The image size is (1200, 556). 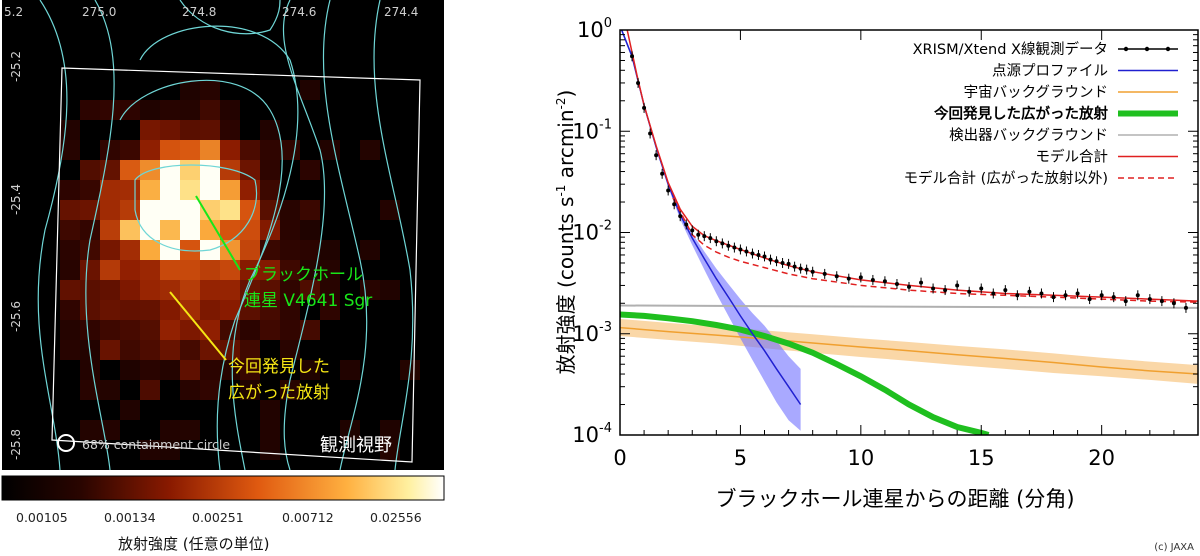 What do you see at coordinates (592, 333) in the screenshot?
I see `y-tick-label: 10⁻³` at bounding box center [592, 333].